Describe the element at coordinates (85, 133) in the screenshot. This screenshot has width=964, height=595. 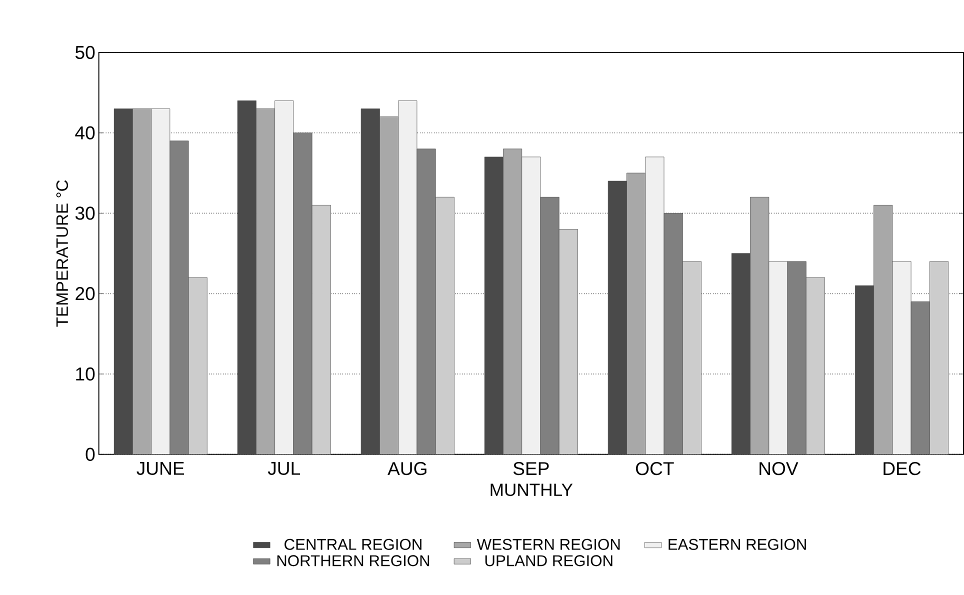
I see `y-tick-label: 40` at that location.